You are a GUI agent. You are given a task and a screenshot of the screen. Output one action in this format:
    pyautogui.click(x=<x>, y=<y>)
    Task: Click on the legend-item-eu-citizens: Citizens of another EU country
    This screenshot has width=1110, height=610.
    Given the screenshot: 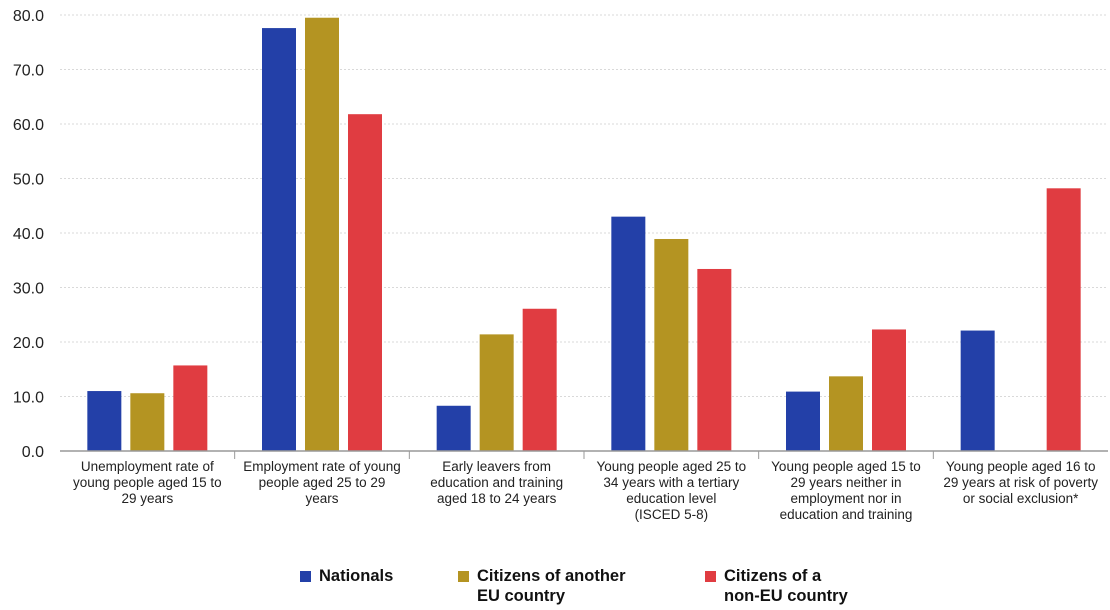 What is the action you would take?
    pyautogui.click(x=542, y=586)
    